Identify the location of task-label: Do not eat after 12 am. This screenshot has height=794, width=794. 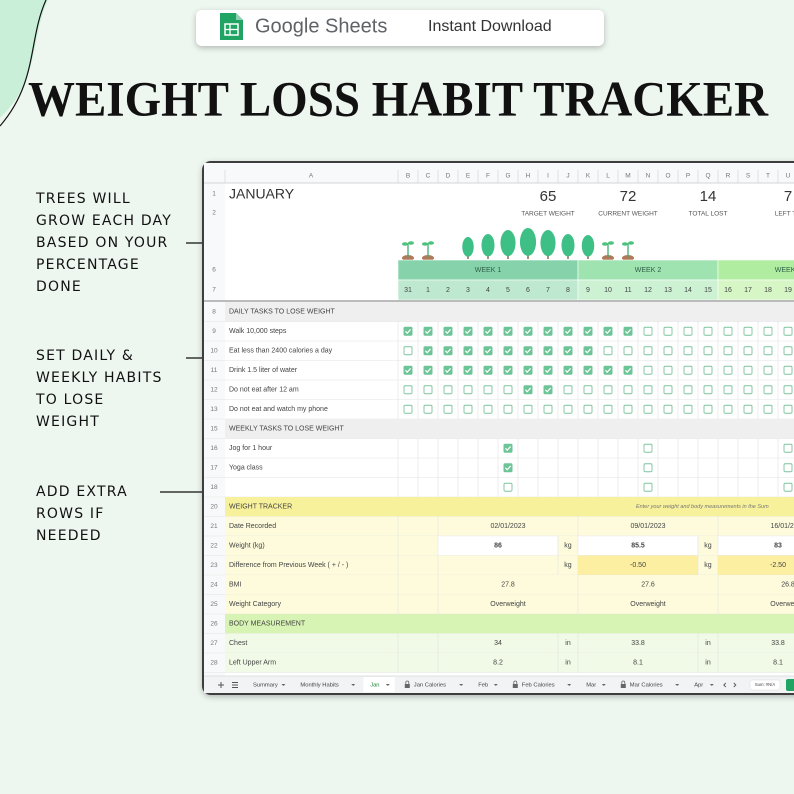
(264, 390).